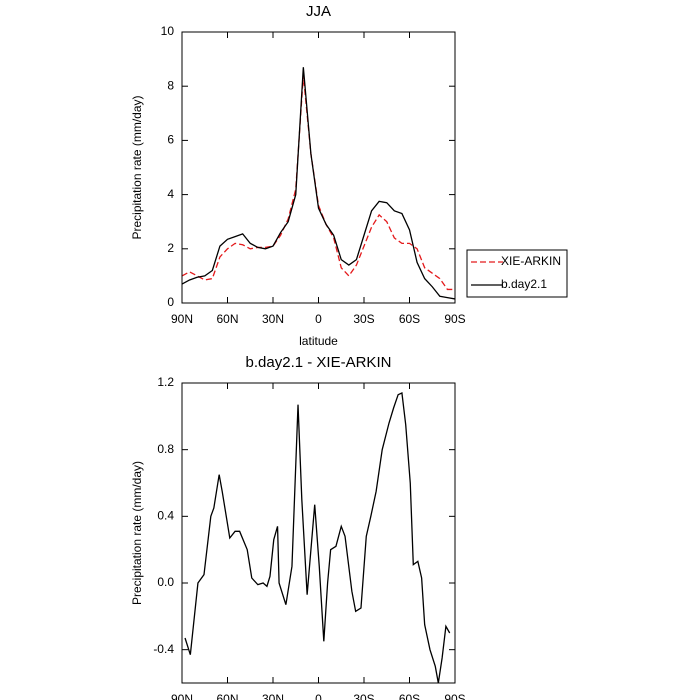  Describe the element at coordinates (163, 649) in the screenshot. I see `y-tick-label: -0.4` at that location.